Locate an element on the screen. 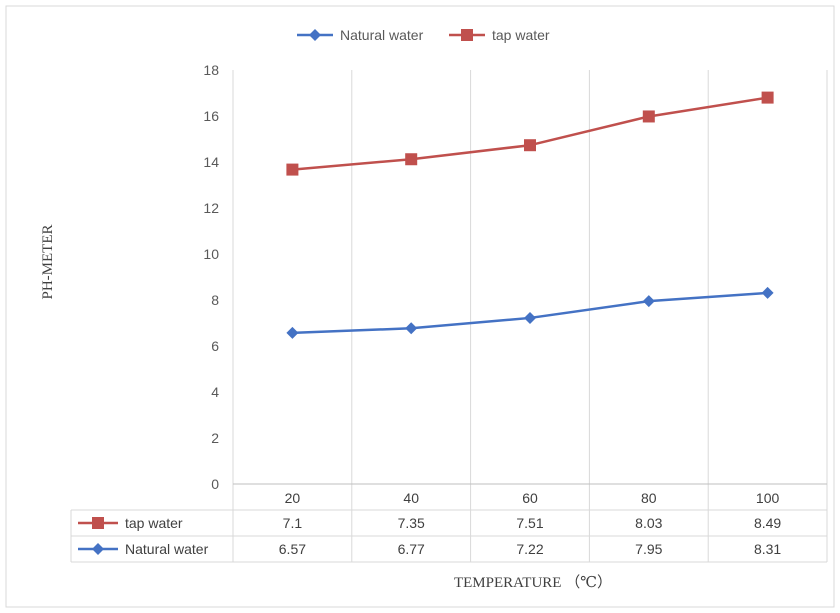 This screenshot has width=840, height=613. table-cell-value: 7.95 is located at coordinates (648, 549).